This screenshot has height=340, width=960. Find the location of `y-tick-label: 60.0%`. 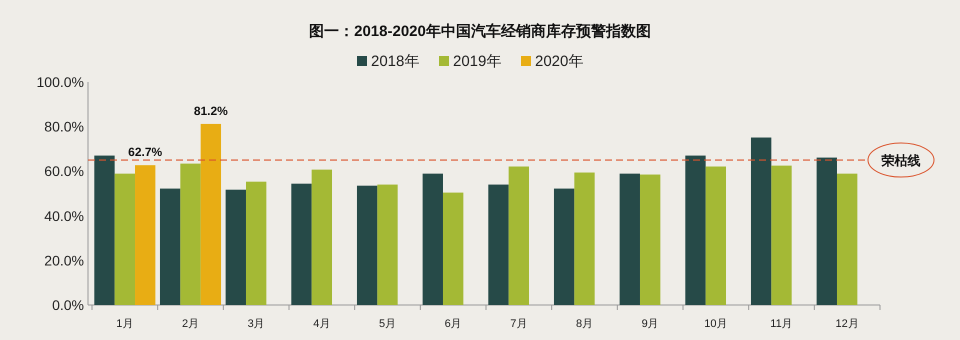

y-tick-label: 60.0% is located at coordinates (64, 171).